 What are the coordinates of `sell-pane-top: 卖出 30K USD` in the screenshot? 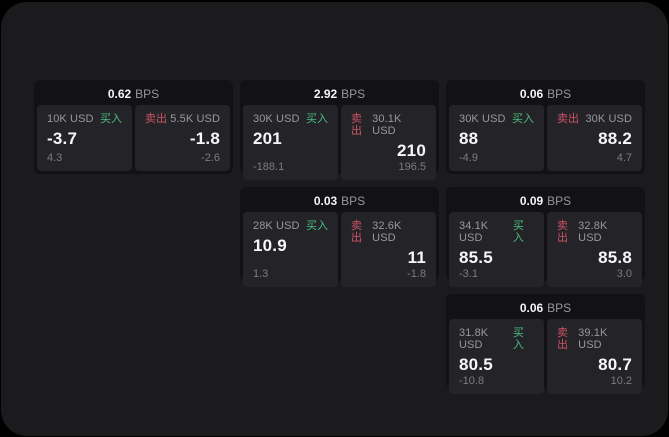 It's located at (594, 119).